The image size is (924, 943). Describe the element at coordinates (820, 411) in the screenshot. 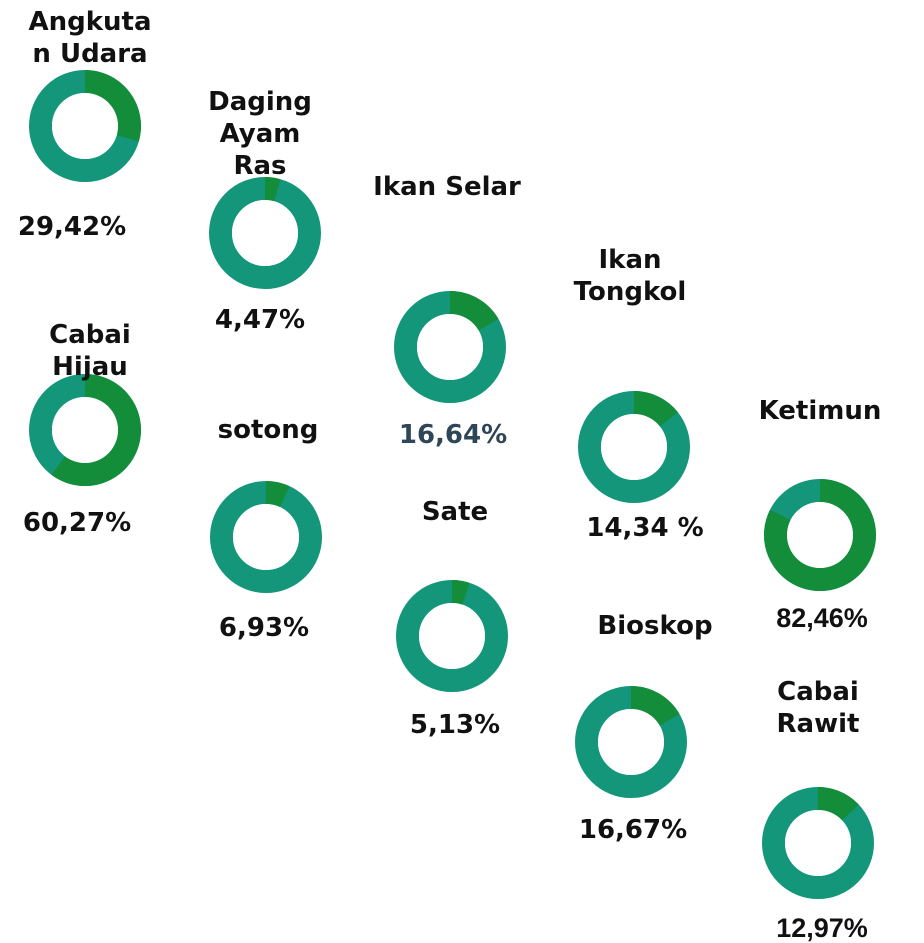

I see `chart-title: Ketimun` at that location.